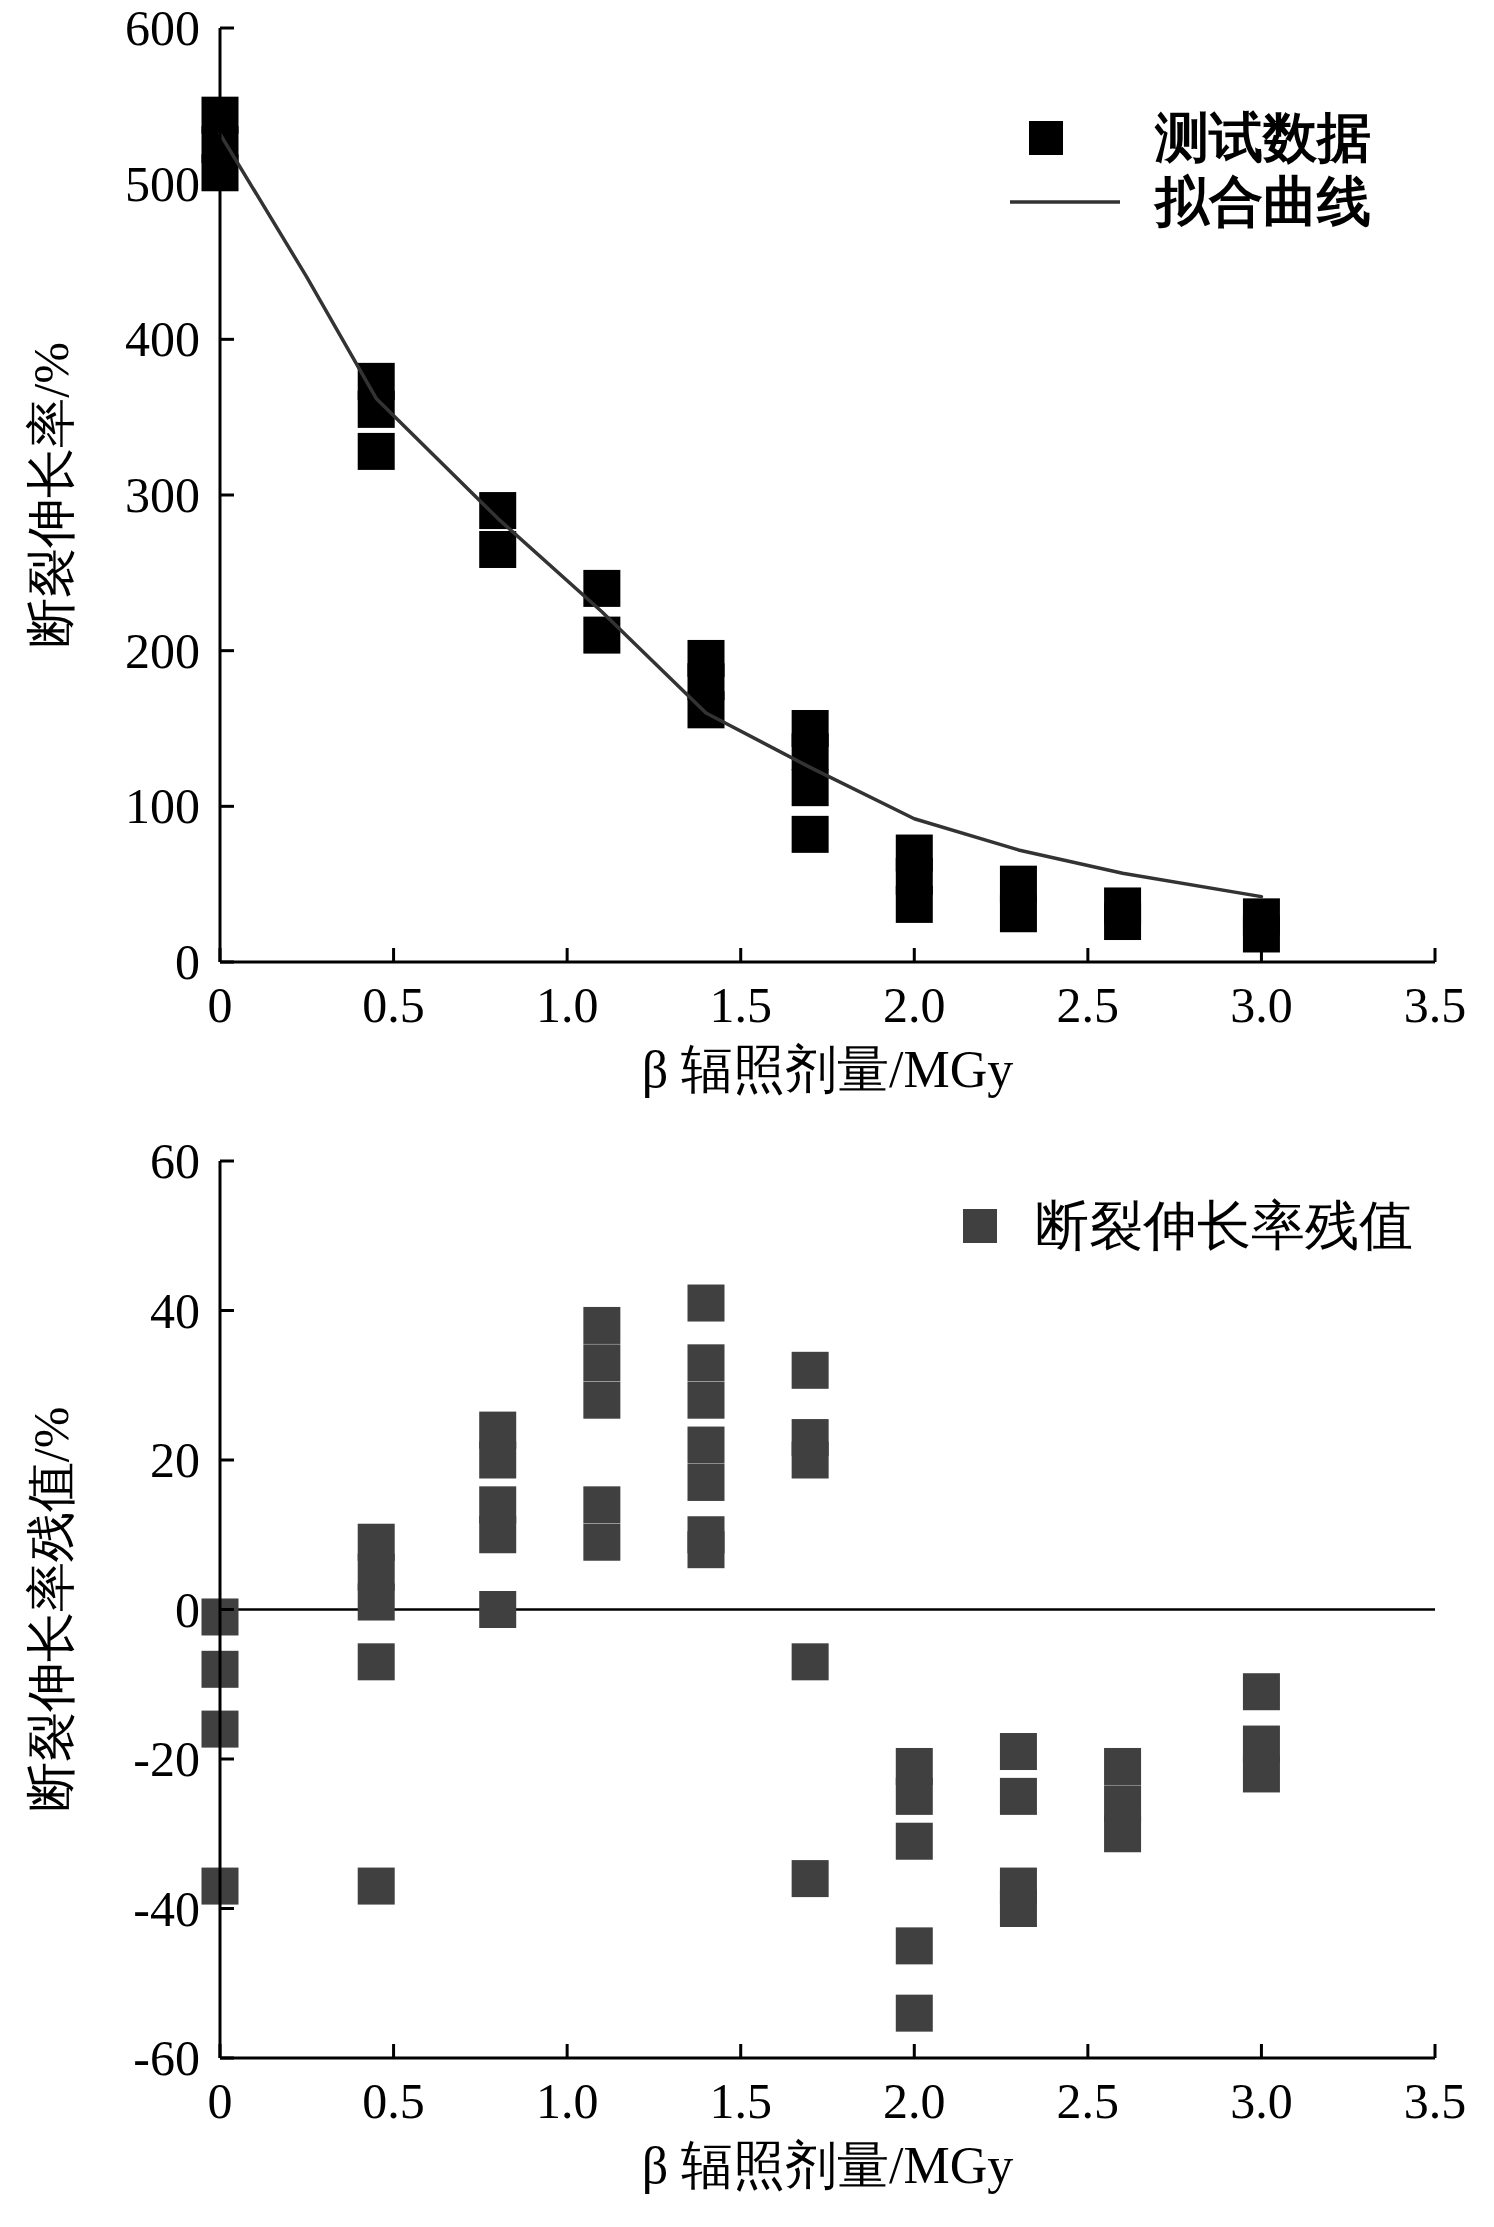 The width and height of the screenshot is (1494, 2227). I want to click on y-tick-label: 200, so click(162, 650).